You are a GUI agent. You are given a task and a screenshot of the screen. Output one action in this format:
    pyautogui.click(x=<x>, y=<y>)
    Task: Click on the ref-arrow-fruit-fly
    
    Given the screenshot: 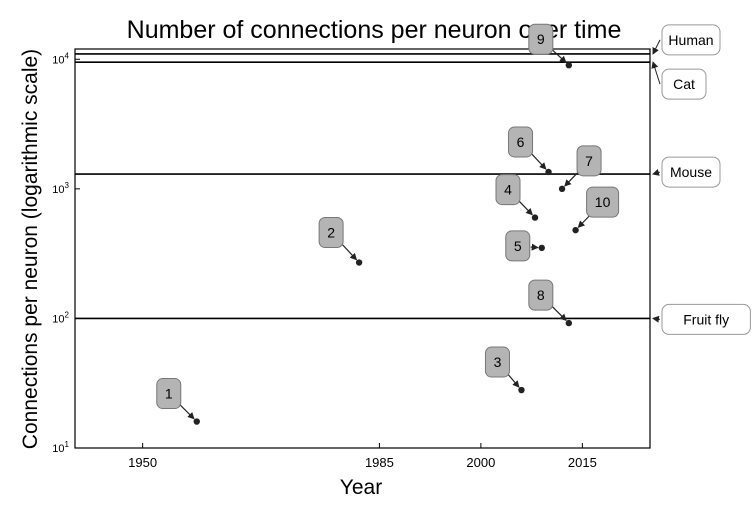 What is the action you would take?
    pyautogui.click(x=656, y=319)
    